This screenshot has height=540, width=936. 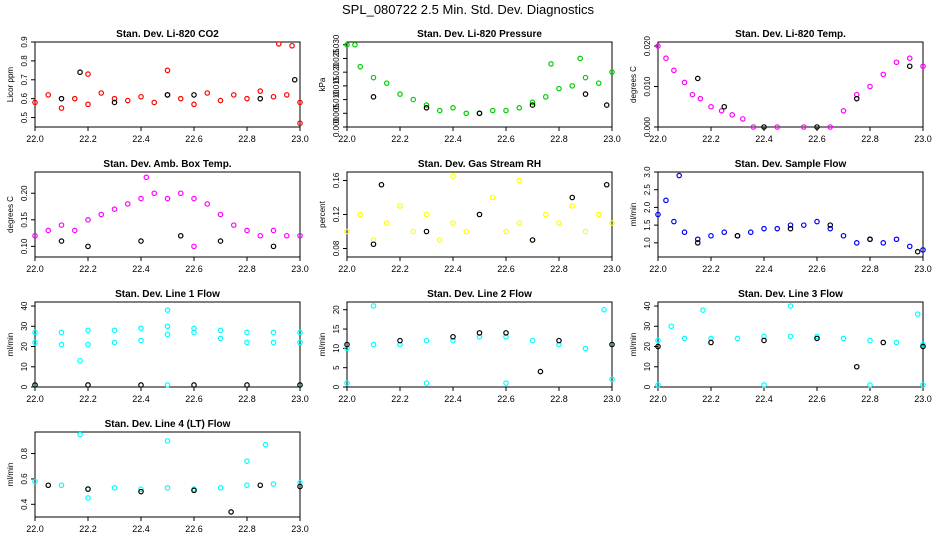 What do you see at coordinates (479, 164) in the screenshot?
I see `chart-title: Stan. Dev. Gas Stream RH` at bounding box center [479, 164].